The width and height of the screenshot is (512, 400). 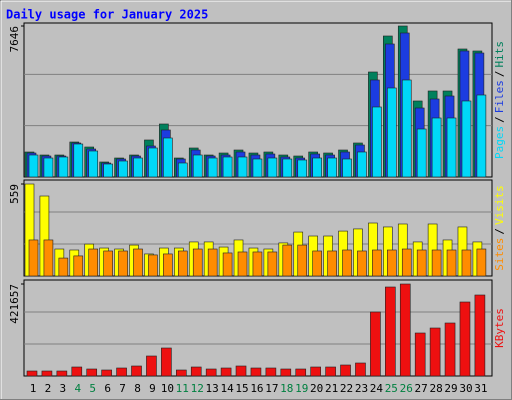 What do you see at coordinates (391, 388) in the screenshot?
I see `x-tick-label: 25` at bounding box center [391, 388].